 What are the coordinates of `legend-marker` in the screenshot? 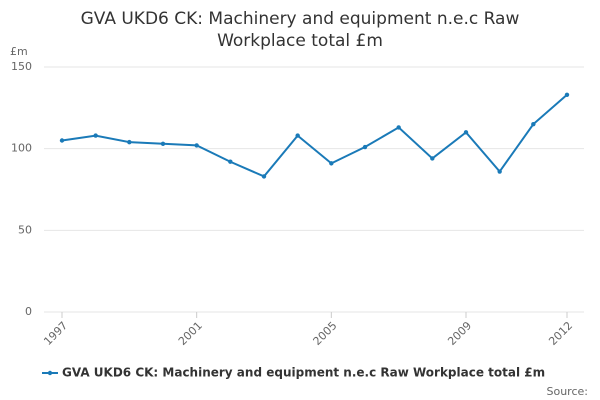 It's located at (50, 373).